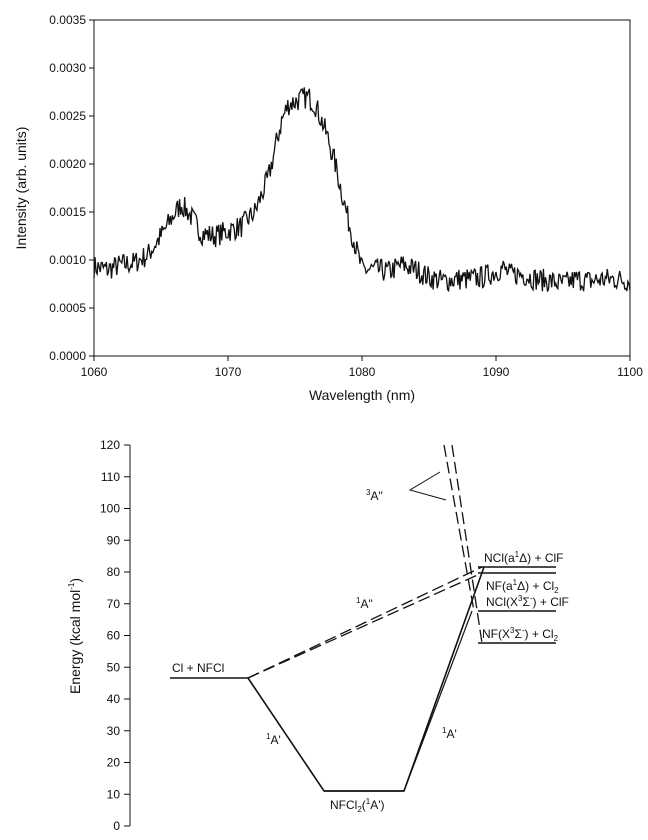 Image resolution: width=648 pixels, height=840 pixels. Describe the element at coordinates (75, 636) in the screenshot. I see `energy-y-axis-title: Energy (kcal mol-1)` at that location.